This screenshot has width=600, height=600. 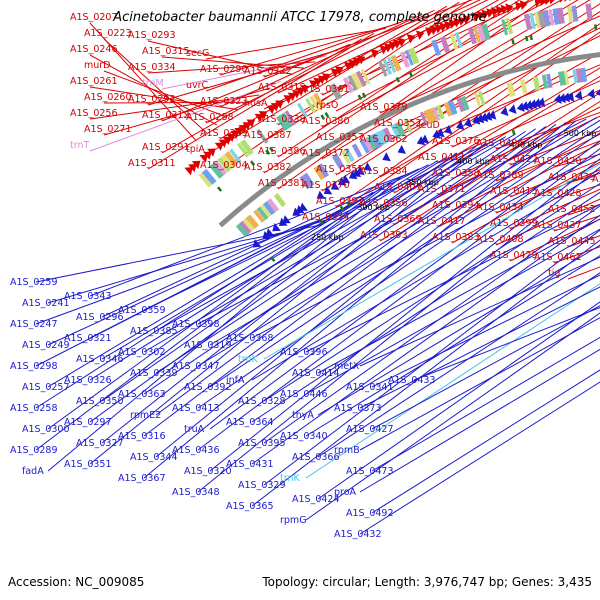 I want to click on gene-label: A1S_0322, so click(x=268, y=71).